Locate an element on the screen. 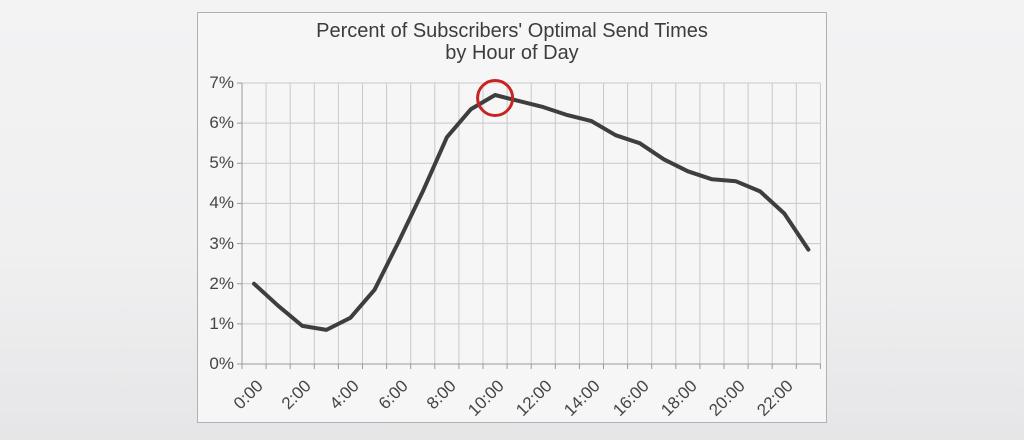  y-axis-label: 2% is located at coordinates (221, 283).